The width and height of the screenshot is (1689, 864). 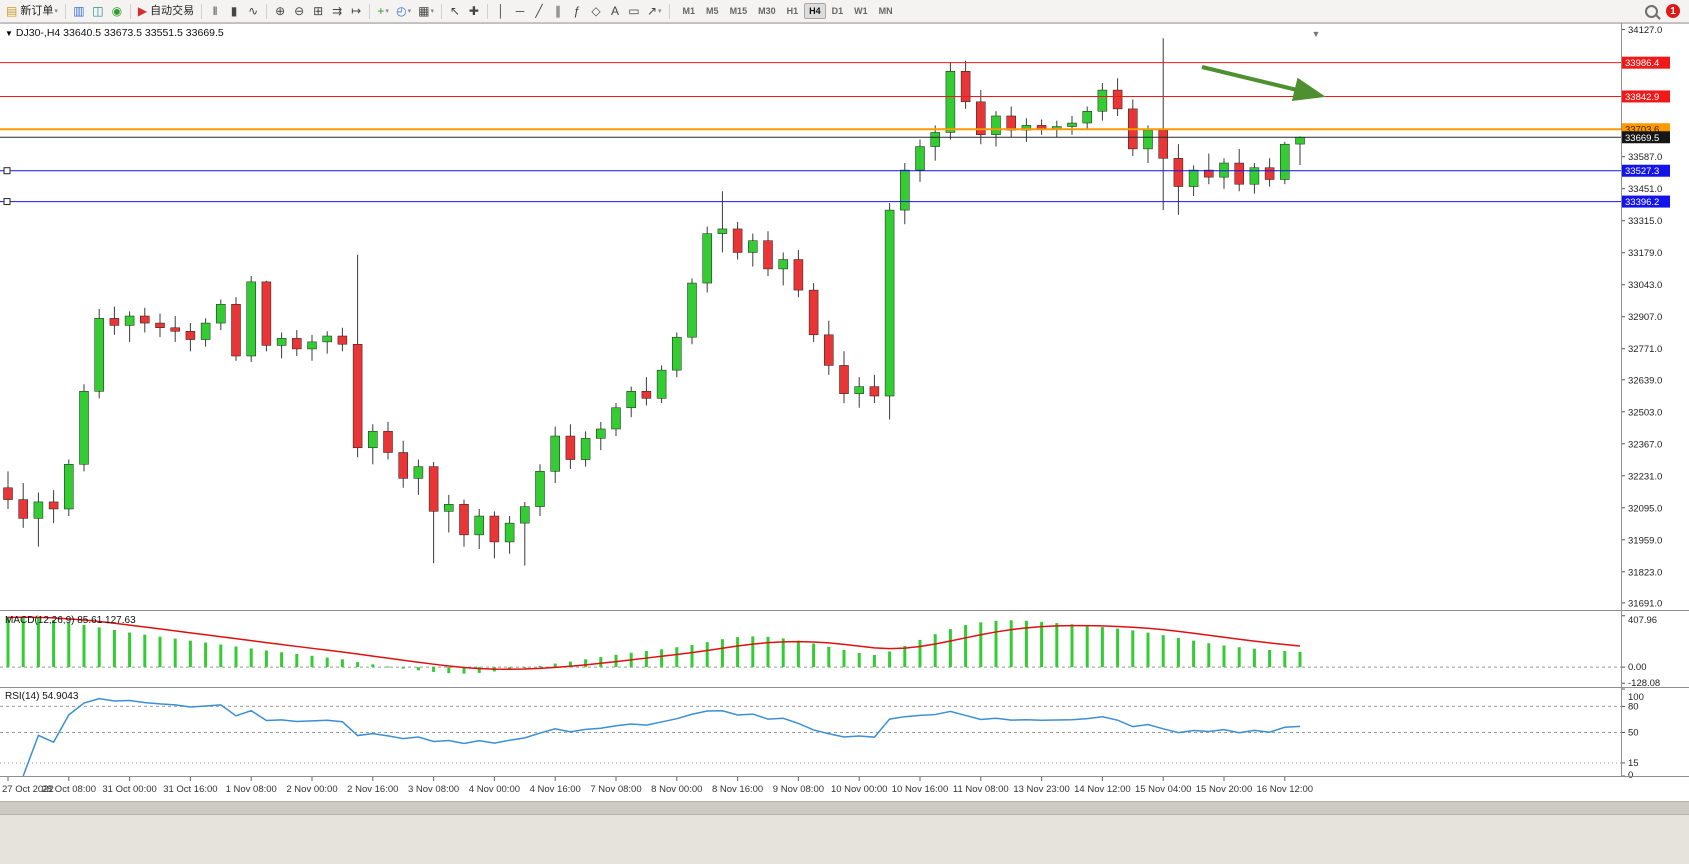 What do you see at coordinates (1645, 444) in the screenshot?
I see `price-axis-label: 32367.0` at bounding box center [1645, 444].